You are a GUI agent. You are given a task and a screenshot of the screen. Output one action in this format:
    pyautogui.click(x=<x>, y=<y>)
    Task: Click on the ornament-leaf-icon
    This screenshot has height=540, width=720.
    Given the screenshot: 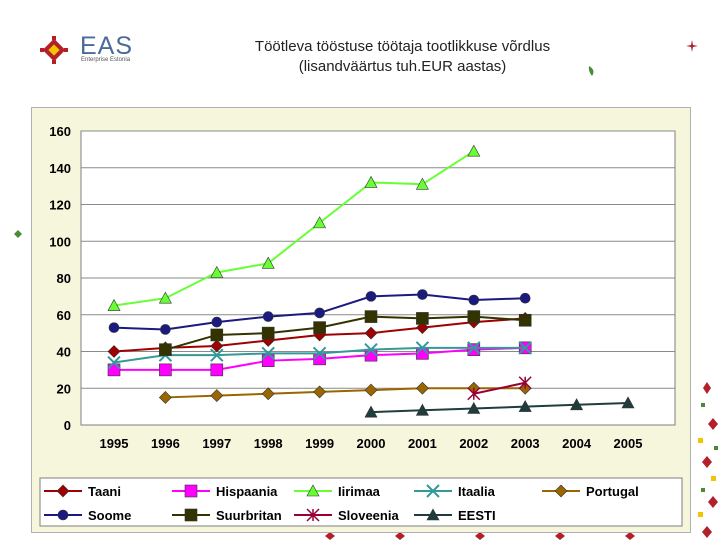 What is the action you would take?
    pyautogui.click(x=591, y=71)
    